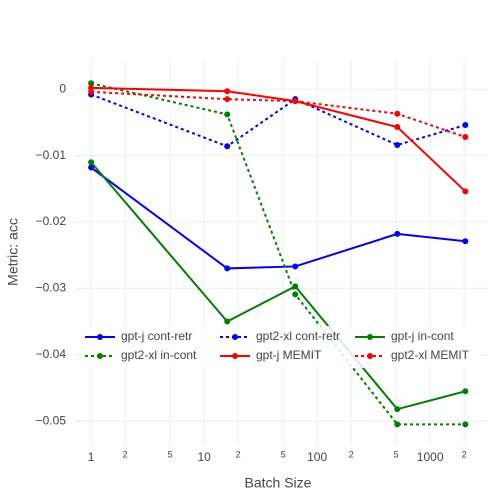 This screenshot has width=500, height=500. Describe the element at coordinates (13, 252) in the screenshot. I see `y-axis-title: Metric: acc` at that location.